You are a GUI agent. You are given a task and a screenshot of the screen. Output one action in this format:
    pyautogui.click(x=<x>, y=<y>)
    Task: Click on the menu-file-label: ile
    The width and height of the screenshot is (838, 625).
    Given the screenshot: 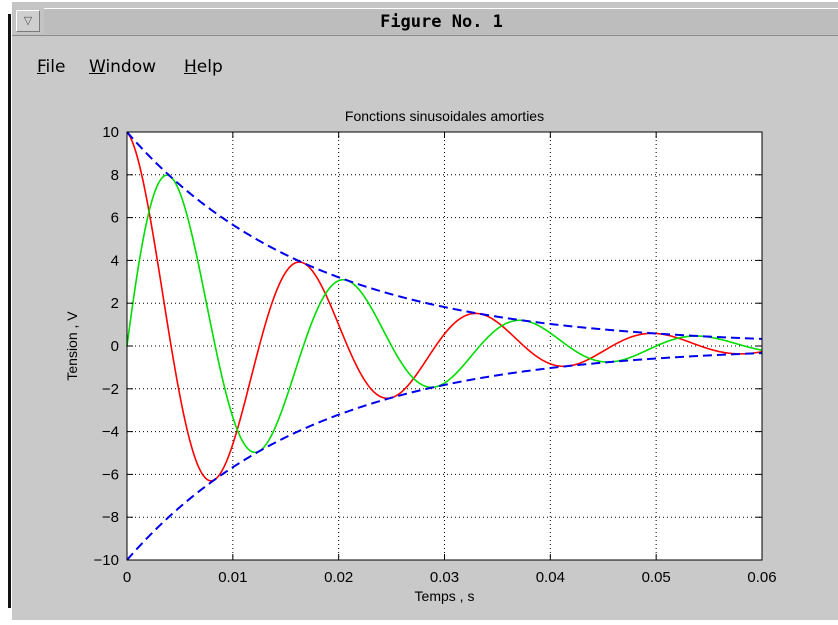 What is the action you would take?
    pyautogui.click(x=55, y=67)
    